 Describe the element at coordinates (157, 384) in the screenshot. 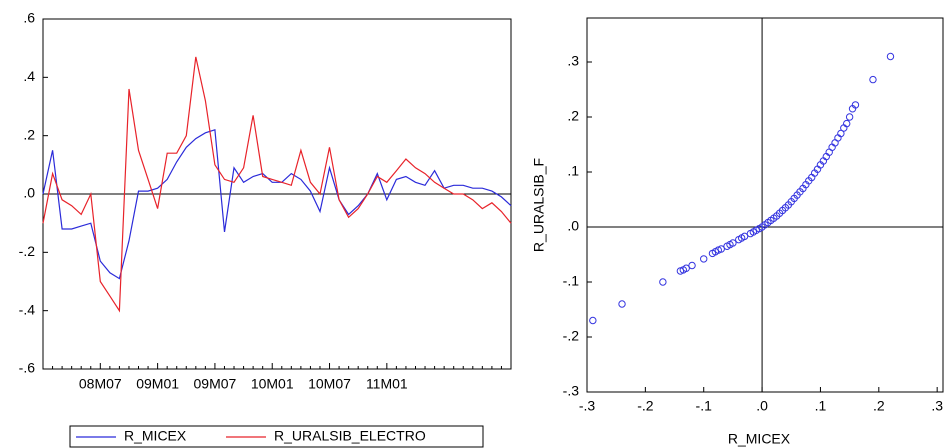

I see `x-tick-label: 09M01` at that location.